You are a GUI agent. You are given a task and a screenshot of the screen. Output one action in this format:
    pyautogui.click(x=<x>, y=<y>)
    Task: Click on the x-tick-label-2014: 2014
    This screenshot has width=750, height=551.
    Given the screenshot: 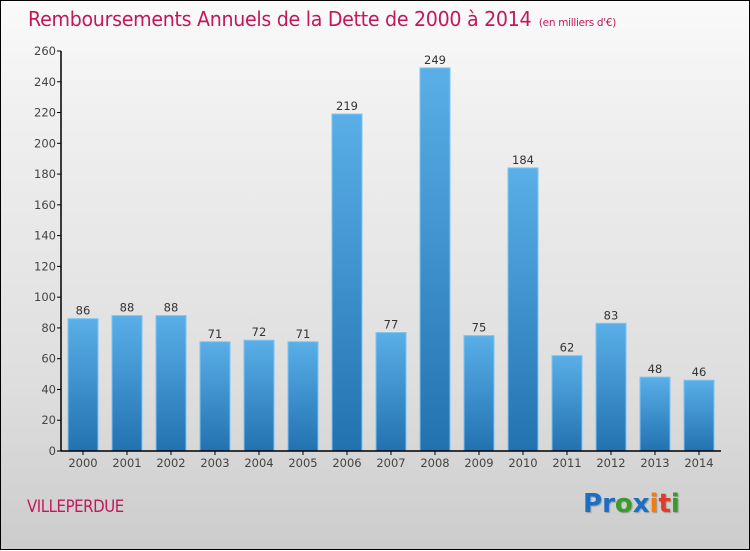 What is the action you would take?
    pyautogui.click(x=698, y=463)
    